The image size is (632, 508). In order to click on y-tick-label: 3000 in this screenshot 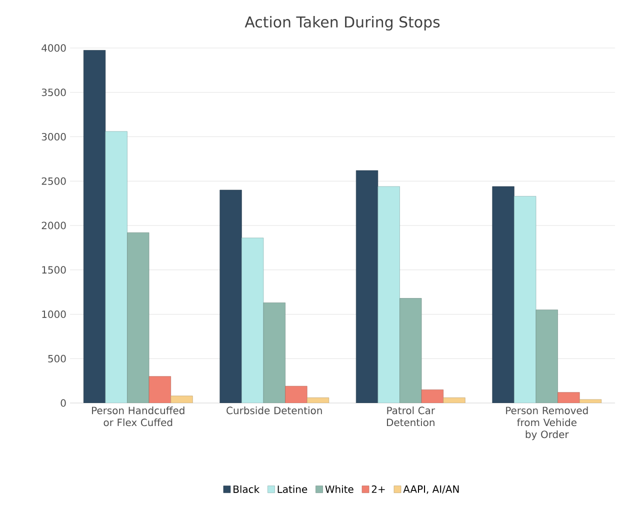, I will do `click(54, 136)`.